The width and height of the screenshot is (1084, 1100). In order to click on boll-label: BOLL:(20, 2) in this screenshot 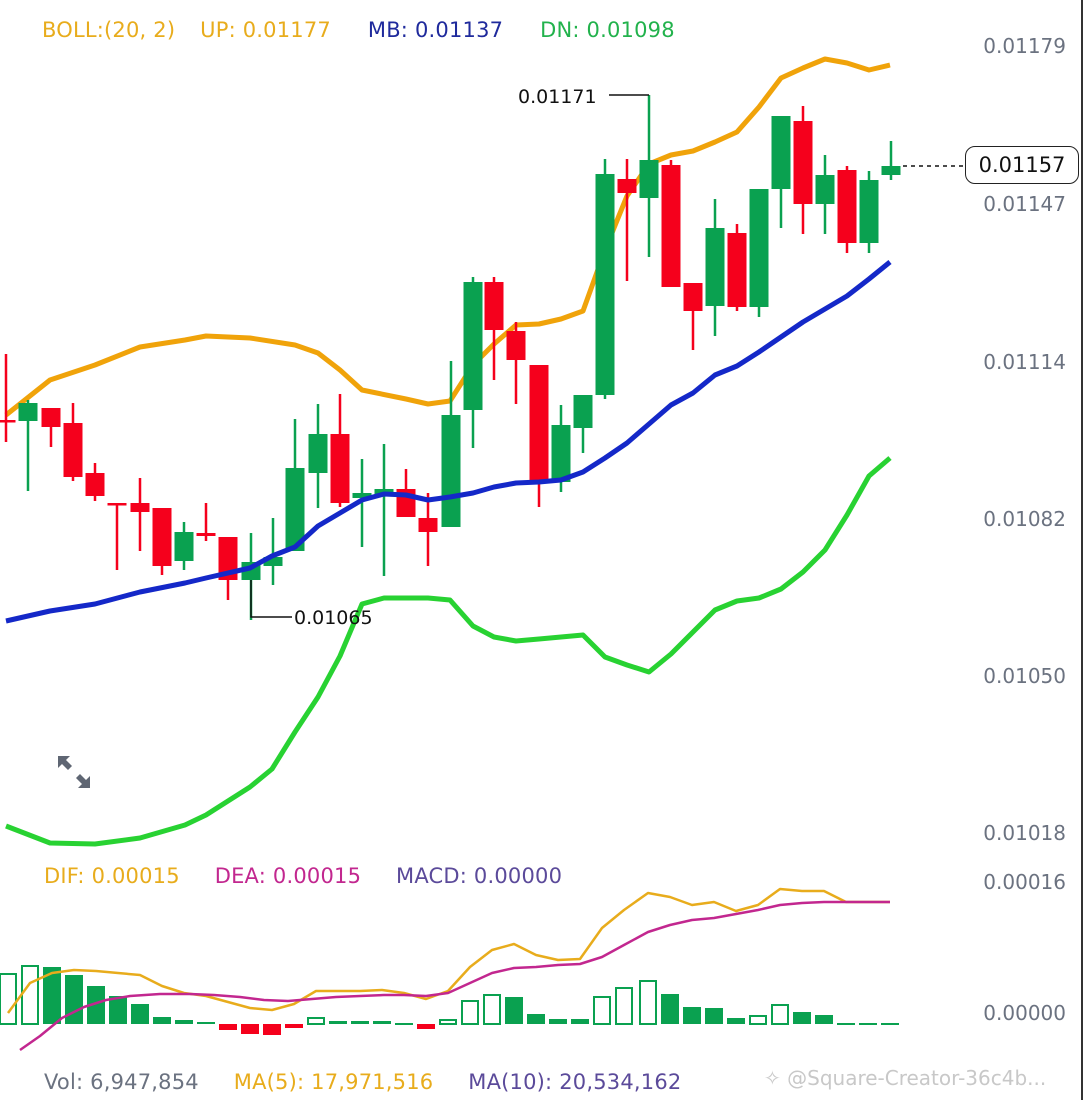, I will do `click(109, 30)`.